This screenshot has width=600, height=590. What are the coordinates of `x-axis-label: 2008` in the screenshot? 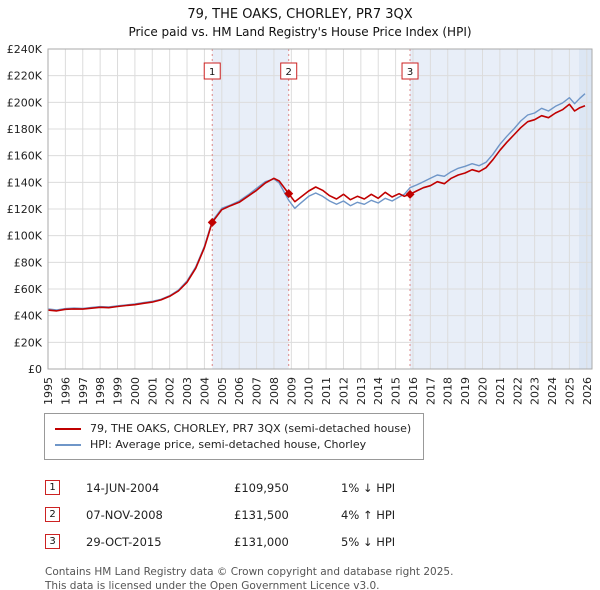 It's located at (274, 391).